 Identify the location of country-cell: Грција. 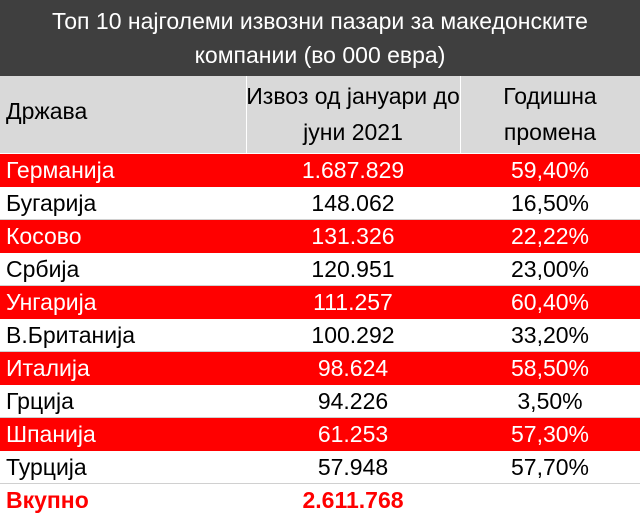
(40, 401).